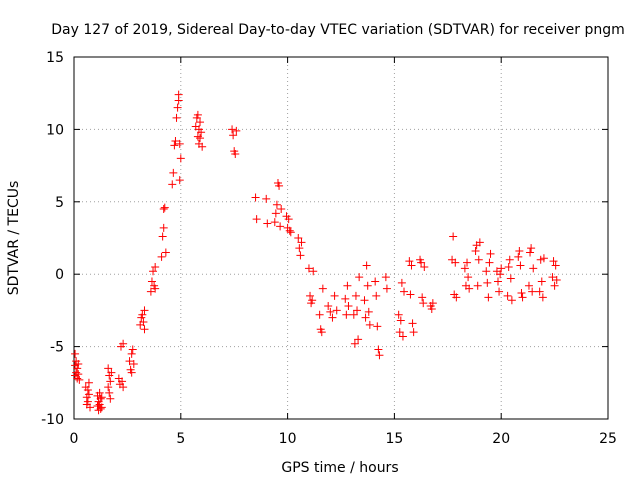 The height and width of the screenshot is (480, 640). What do you see at coordinates (59, 203) in the screenshot?
I see `y-tick-label: 5` at bounding box center [59, 203].